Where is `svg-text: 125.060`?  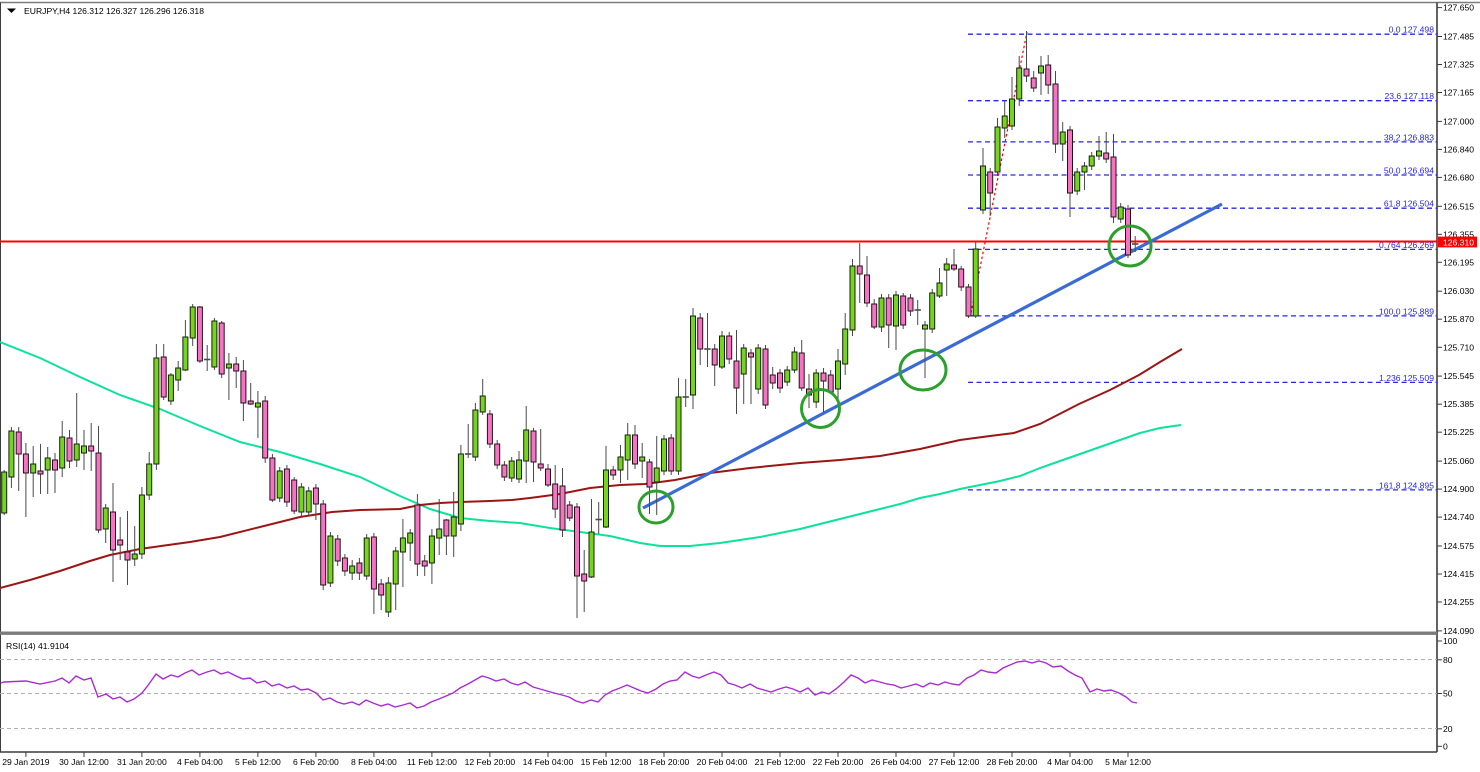 svg-text: 125.060 is located at coordinates (1458, 461).